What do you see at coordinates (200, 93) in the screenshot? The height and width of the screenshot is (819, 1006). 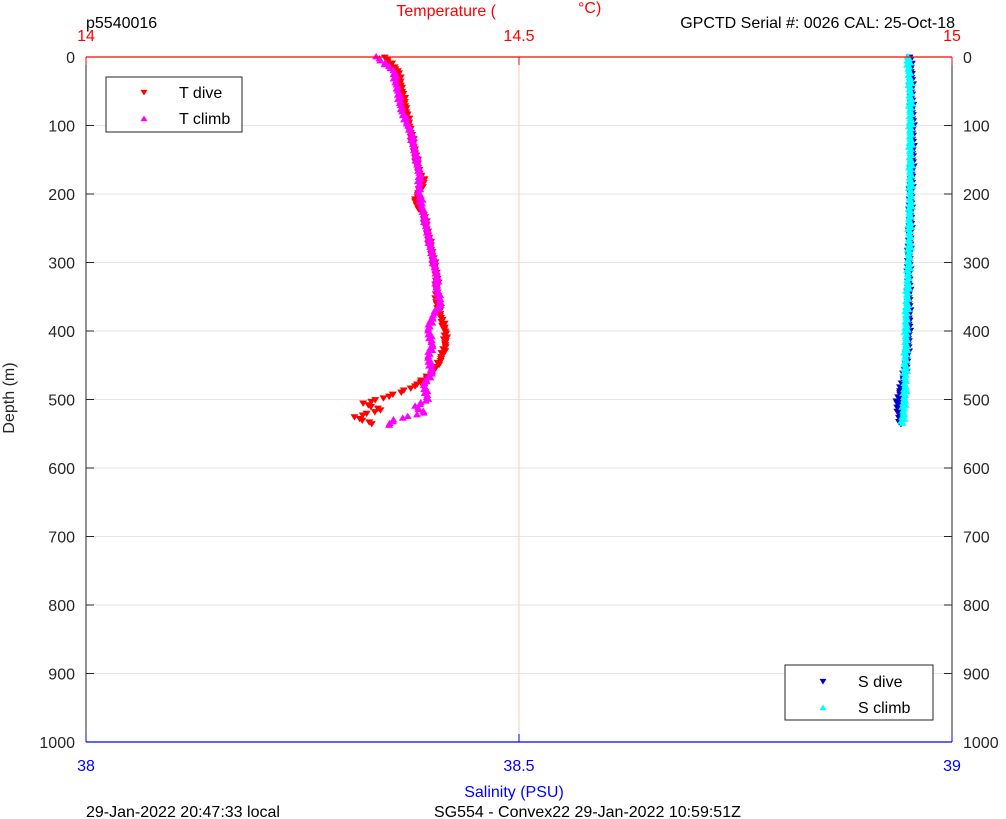 I see `legend-entry-t-dive: T dive` at bounding box center [200, 93].